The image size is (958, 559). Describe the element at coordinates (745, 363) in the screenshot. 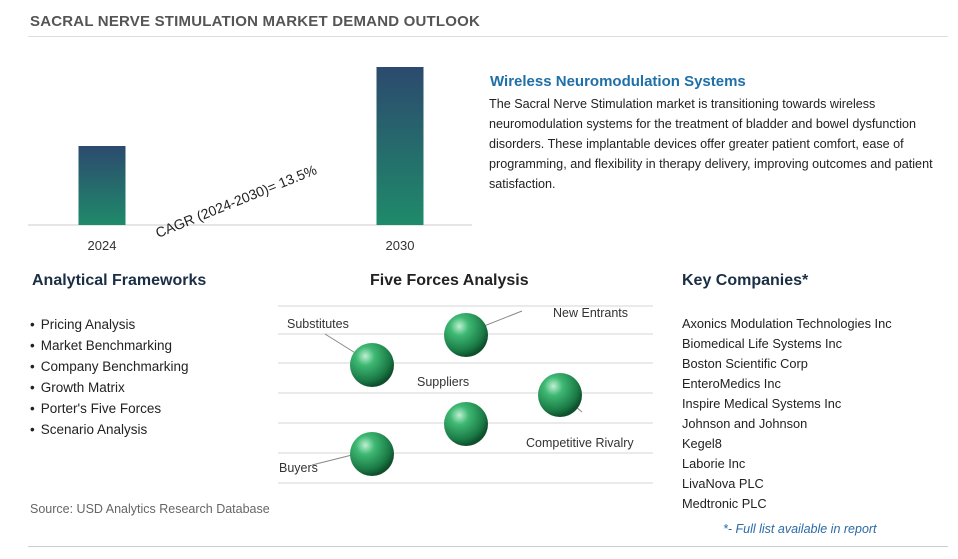

I see `list-item: Boston Scientific Corp` at that location.